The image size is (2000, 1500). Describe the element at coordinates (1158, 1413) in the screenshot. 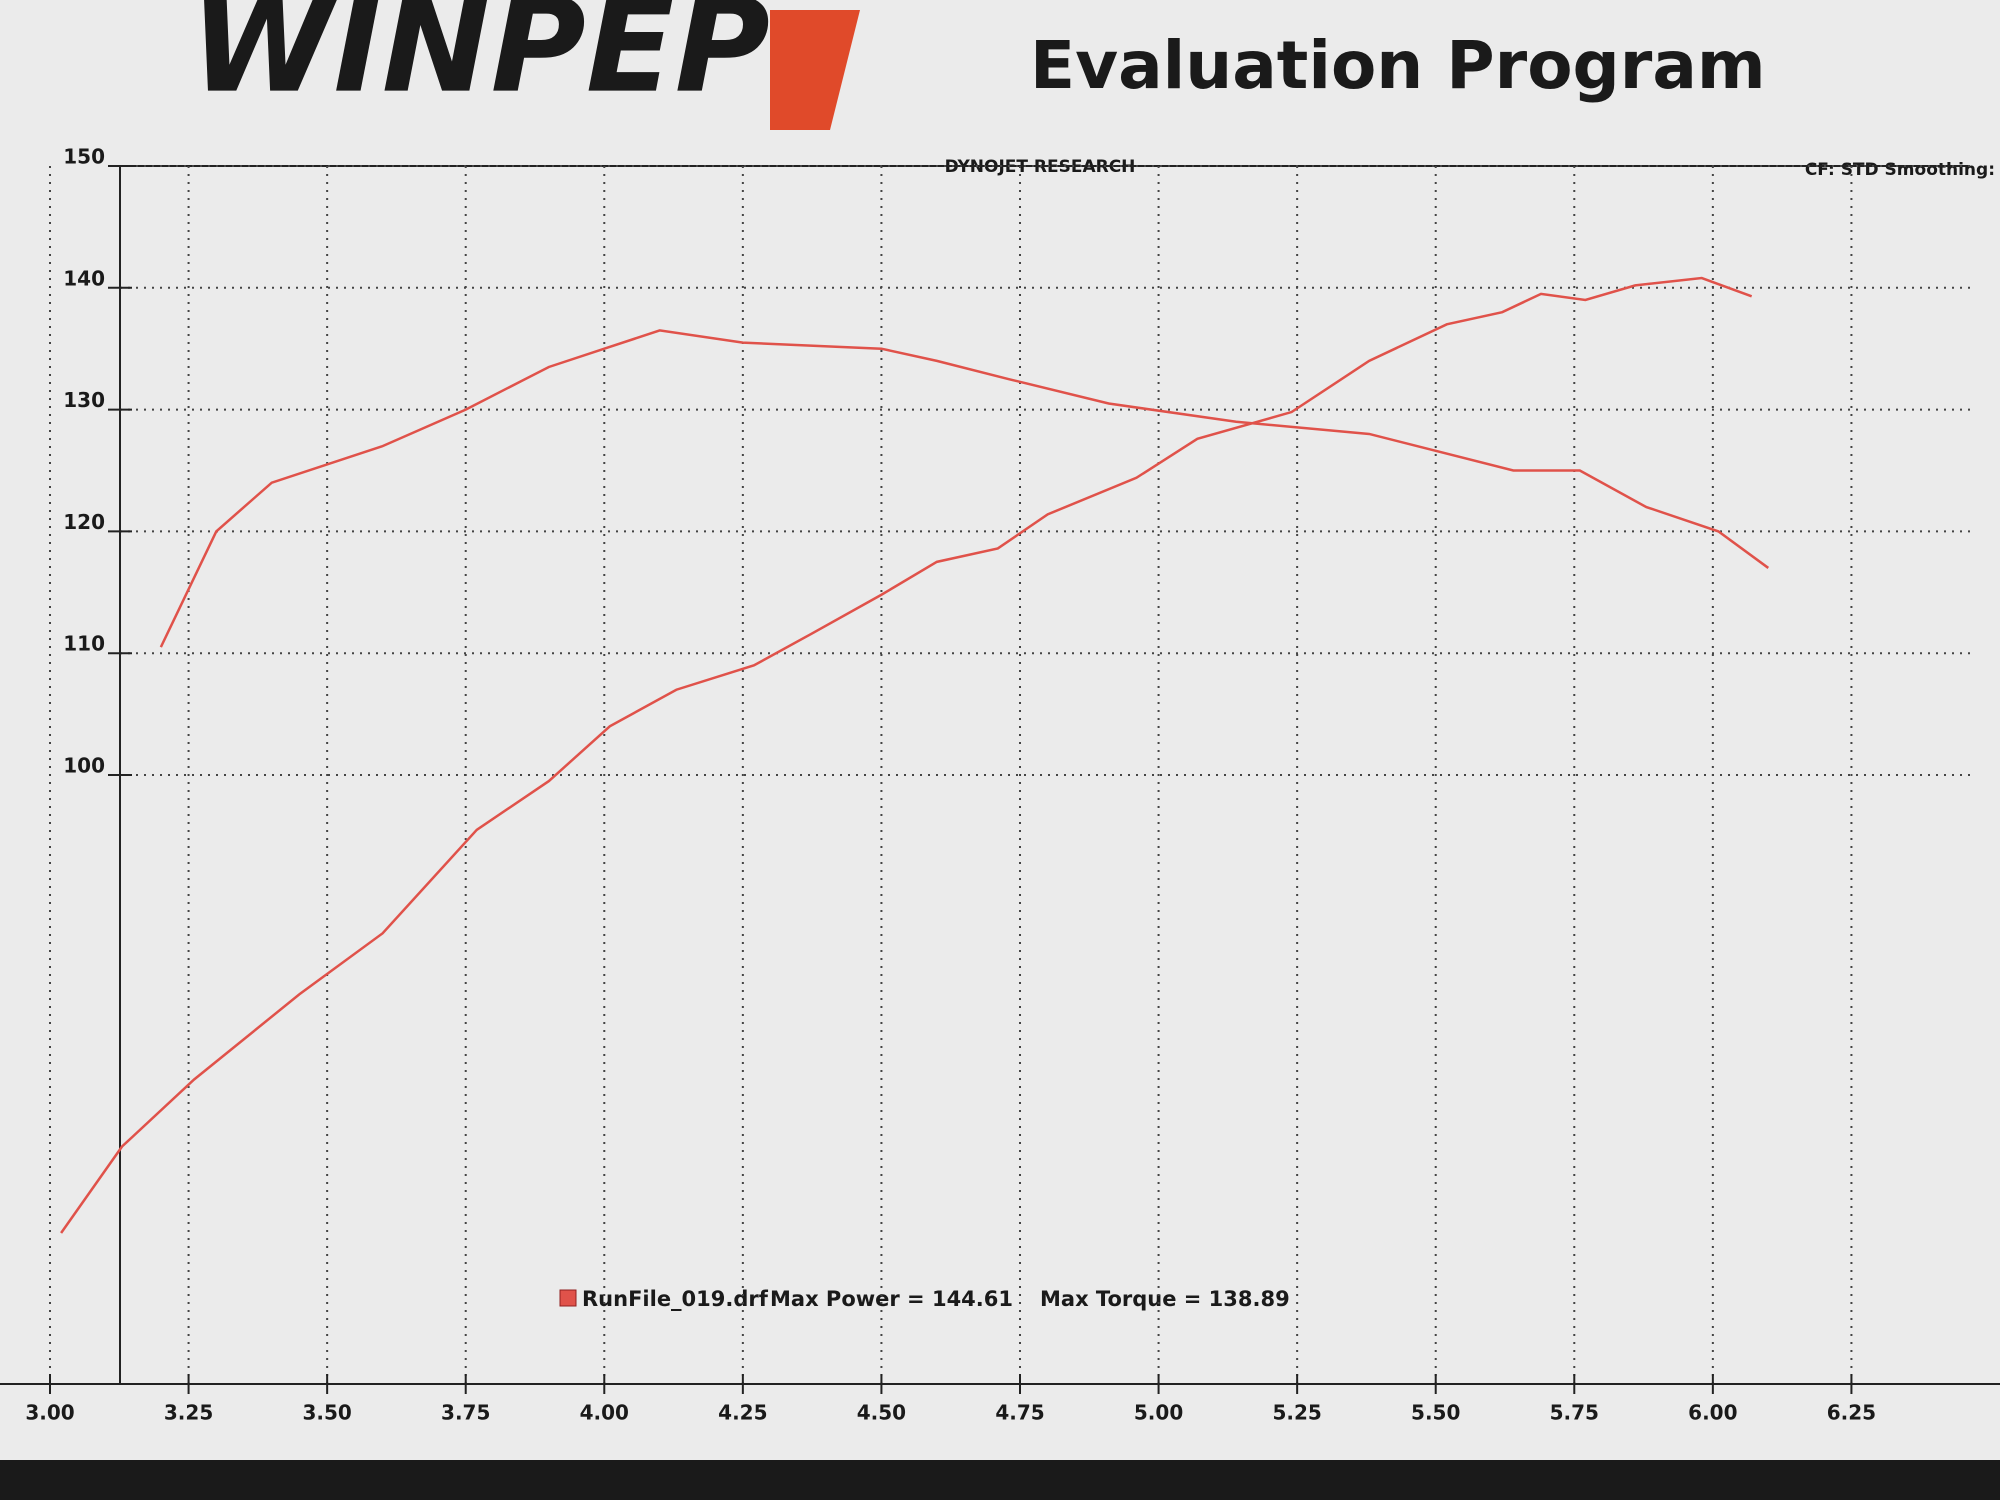

I see `x-tick-label: 5.00` at that location.